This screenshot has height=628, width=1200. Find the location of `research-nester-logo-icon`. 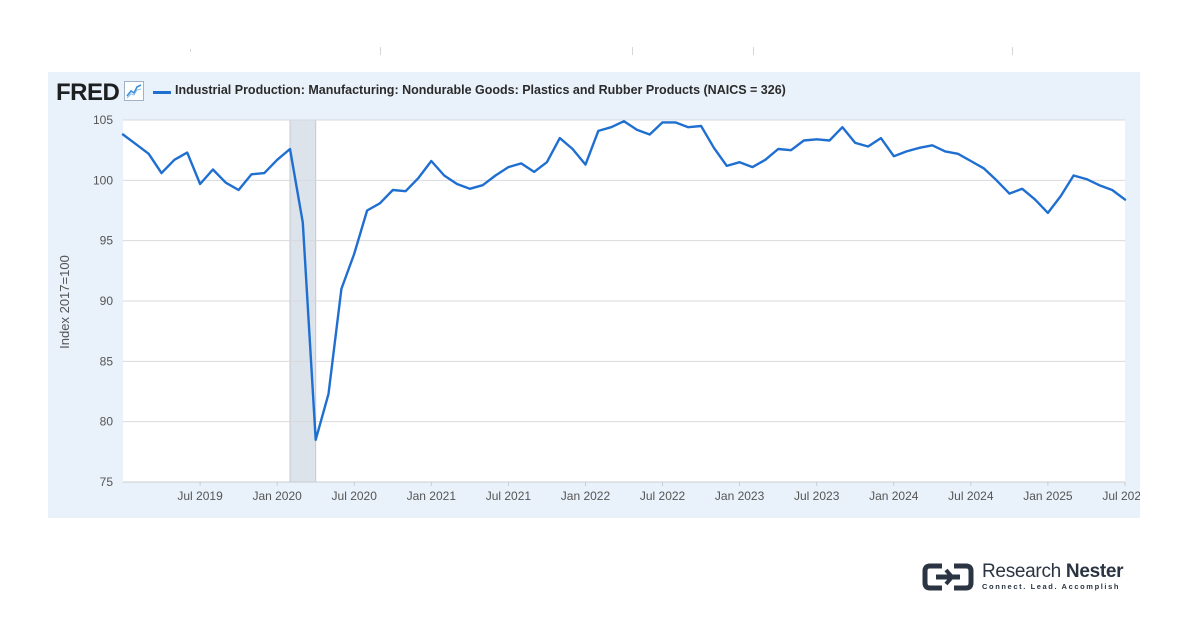

research-nester-logo-icon is located at coordinates (948, 577).